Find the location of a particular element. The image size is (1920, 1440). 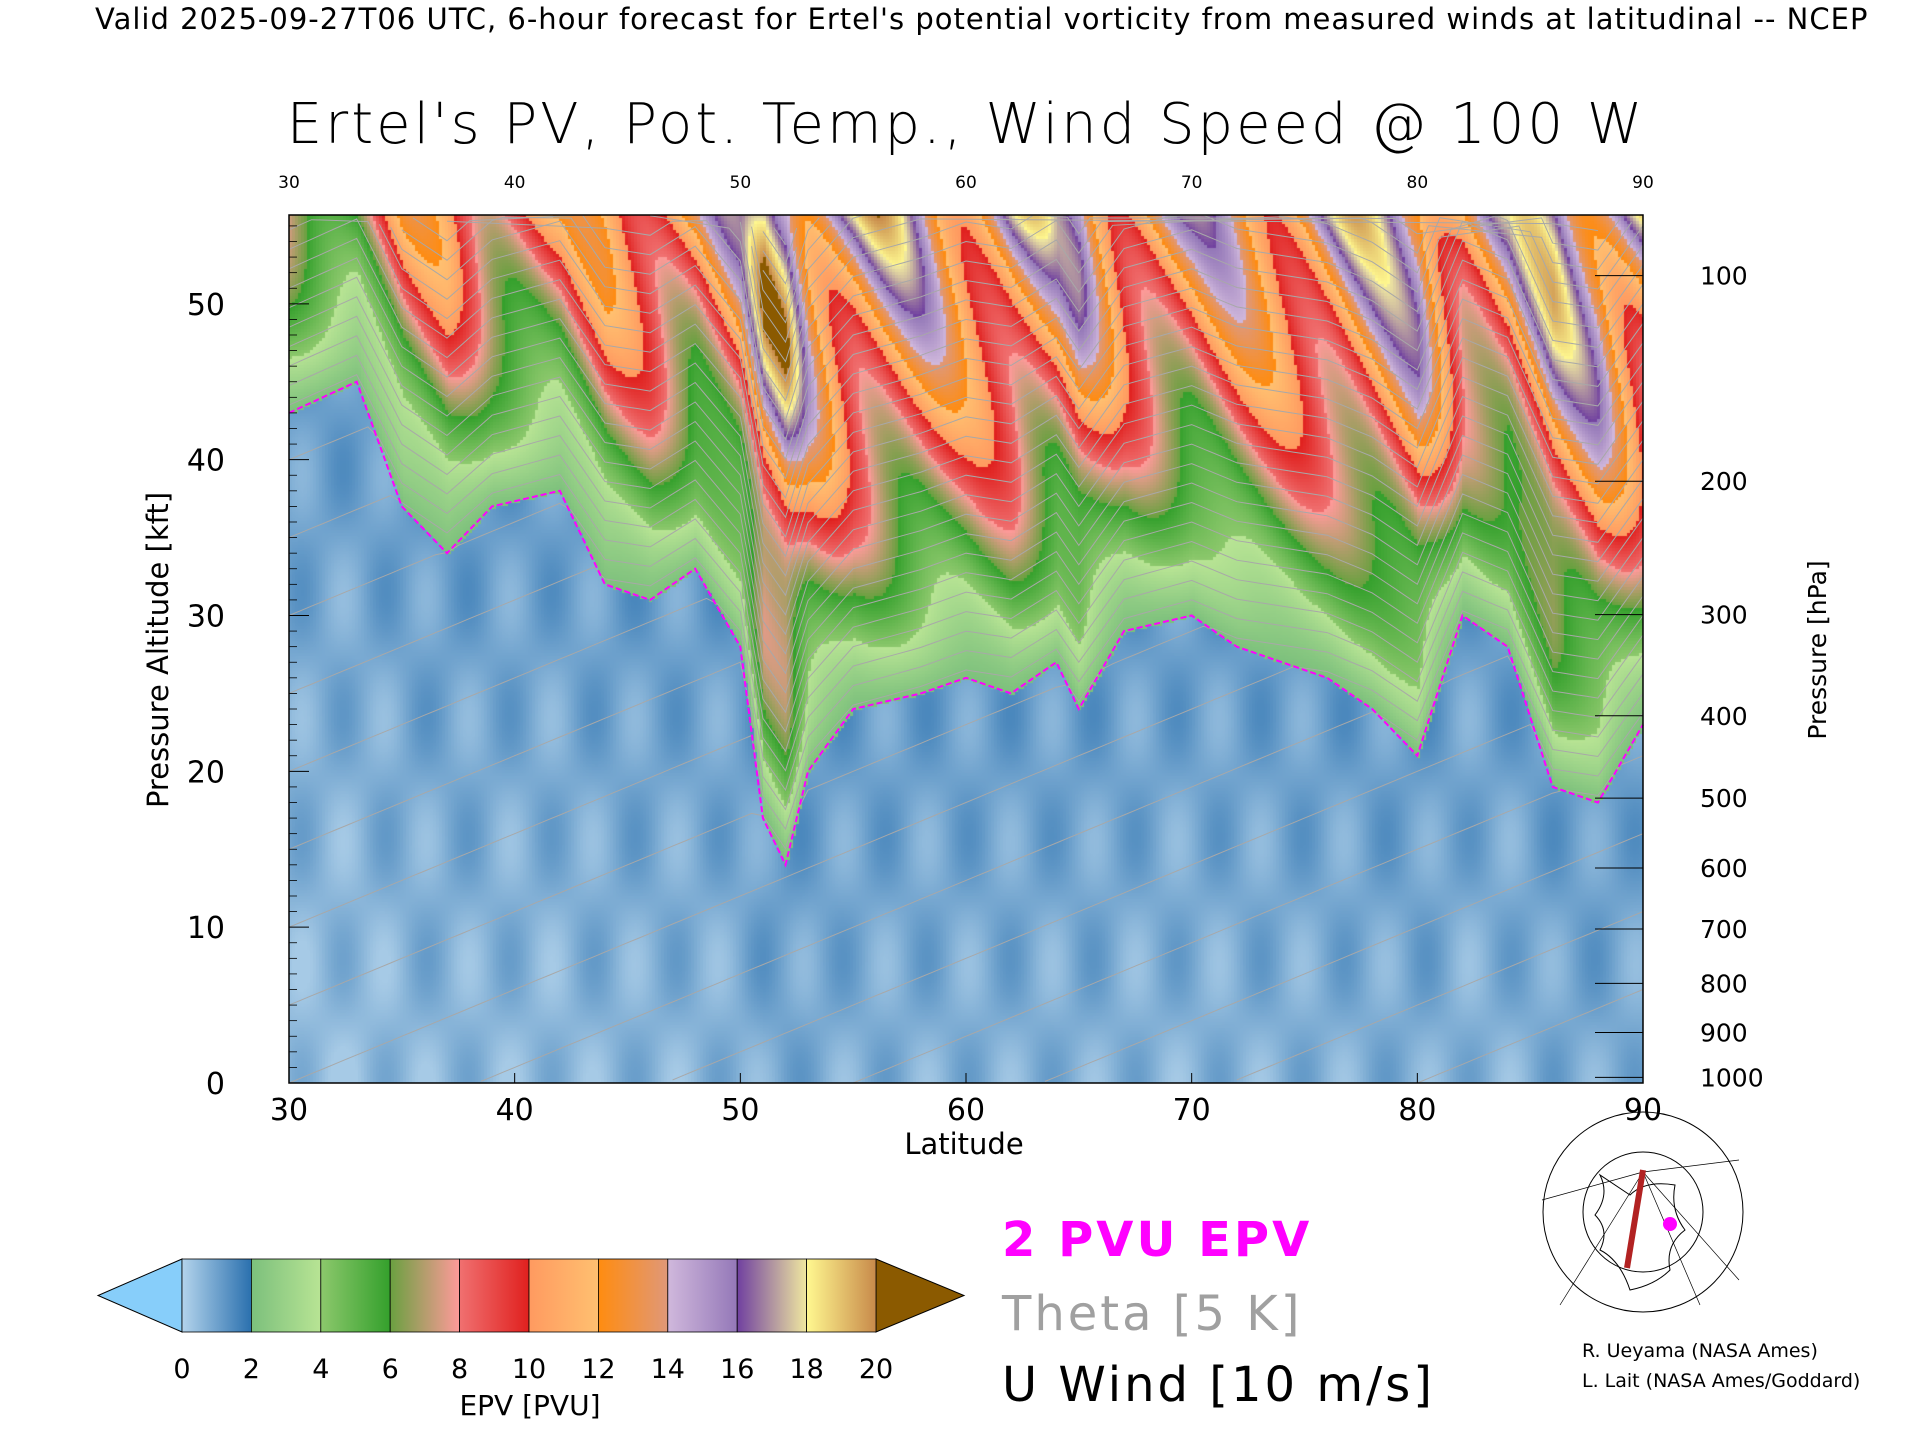

x-tick-label: 90 is located at coordinates (1643, 1110).